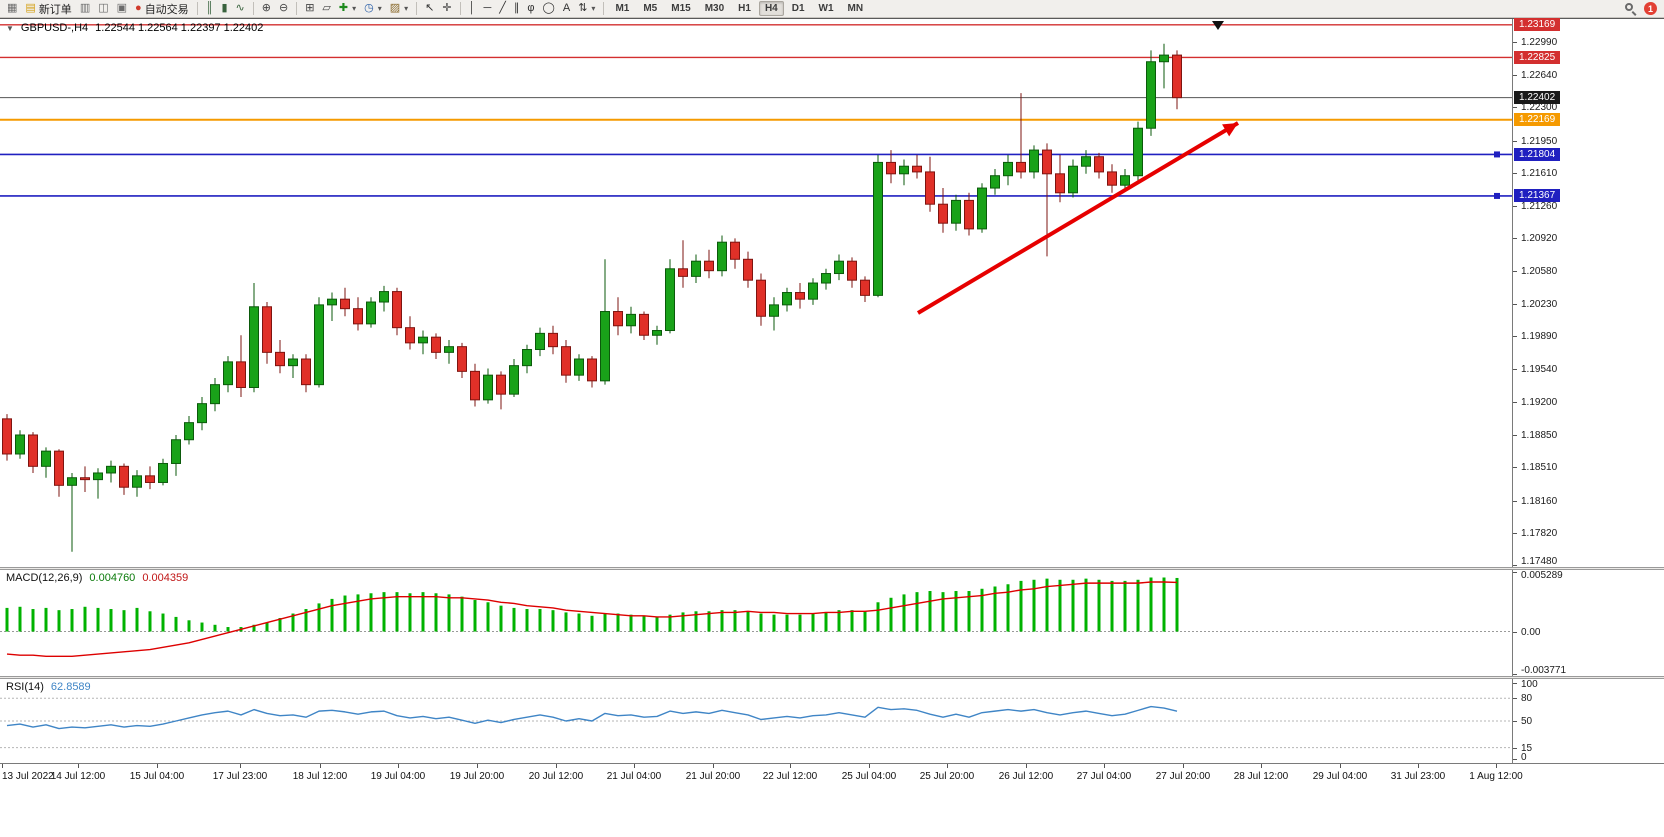 This screenshot has width=1664, height=837. What do you see at coordinates (744, 8) in the screenshot?
I see `timeframe-button-h1: H1` at bounding box center [744, 8].